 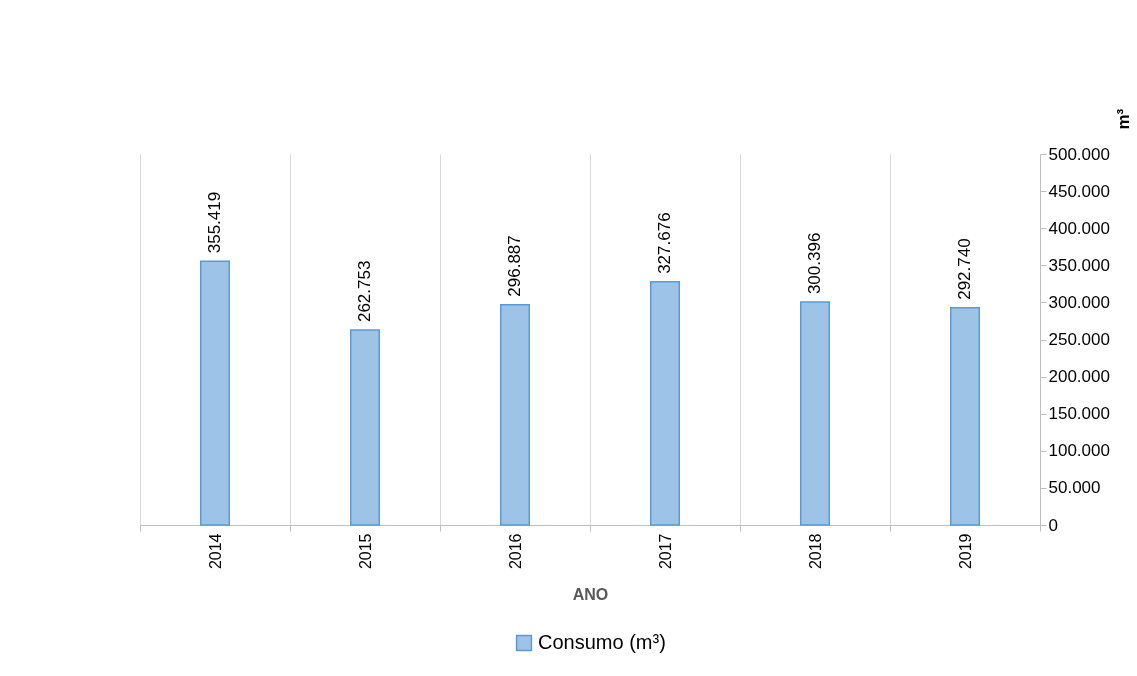 What do you see at coordinates (1079, 377) in the screenshot?
I see `y-tick-label: 200.000` at bounding box center [1079, 377].